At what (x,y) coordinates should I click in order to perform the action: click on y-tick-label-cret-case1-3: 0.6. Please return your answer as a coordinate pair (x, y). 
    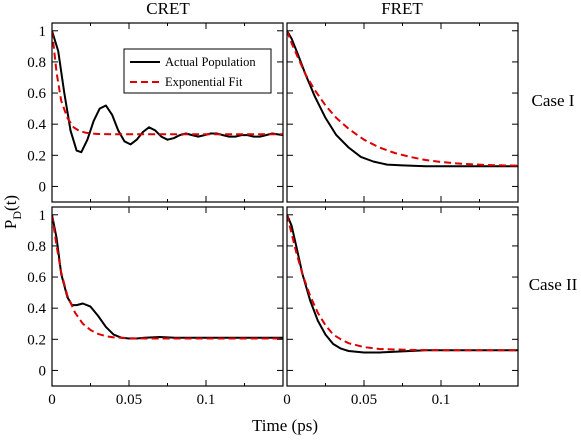
    Looking at the image, I should click on (36, 94).